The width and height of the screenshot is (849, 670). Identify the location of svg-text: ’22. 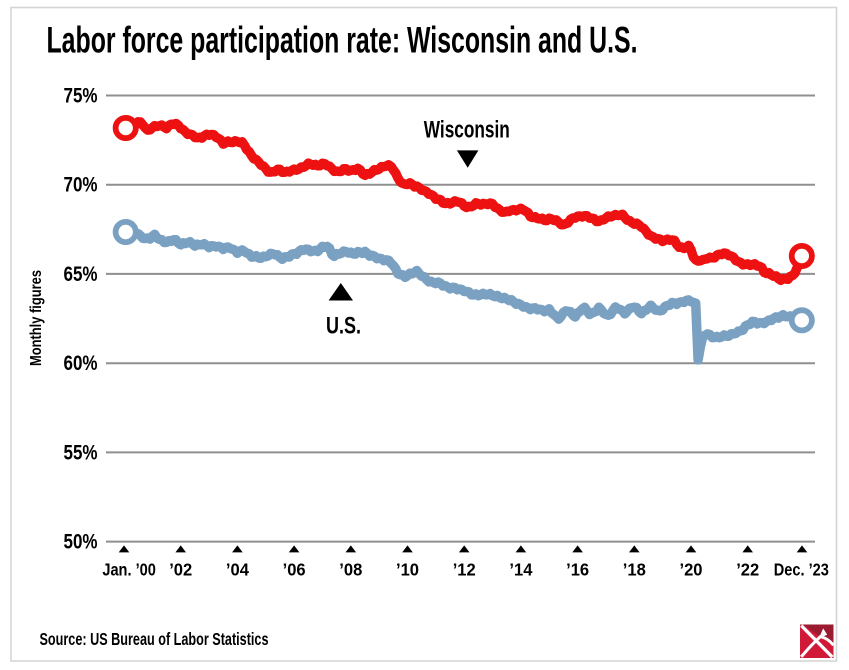
(747, 570).